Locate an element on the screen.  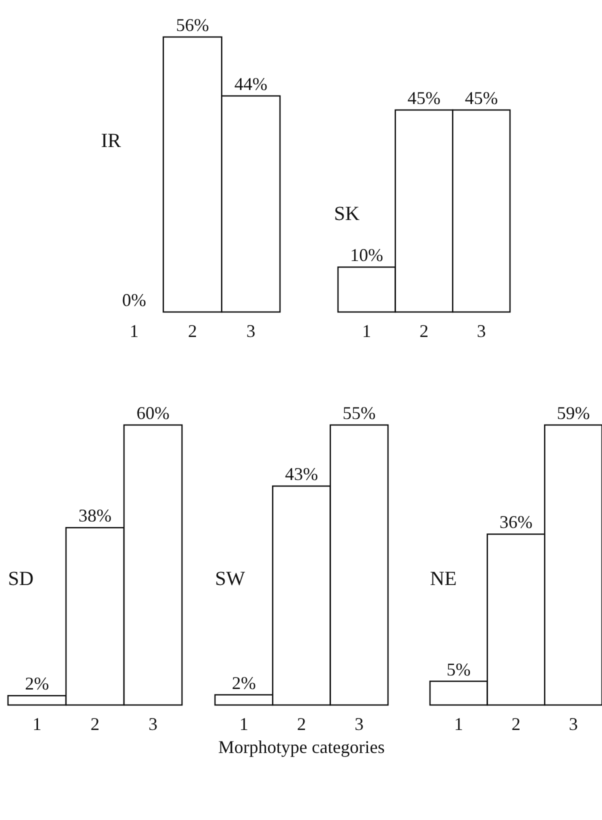
text: SD is located at coordinates (21, 579).